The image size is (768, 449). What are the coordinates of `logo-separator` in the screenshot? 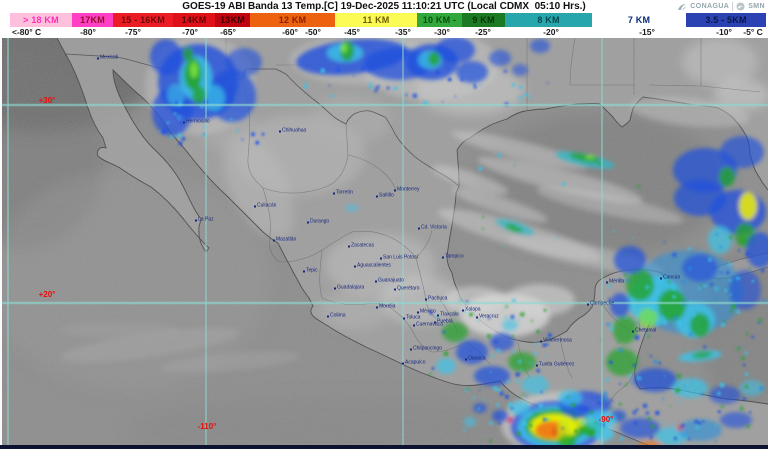 It's located at (733, 6).